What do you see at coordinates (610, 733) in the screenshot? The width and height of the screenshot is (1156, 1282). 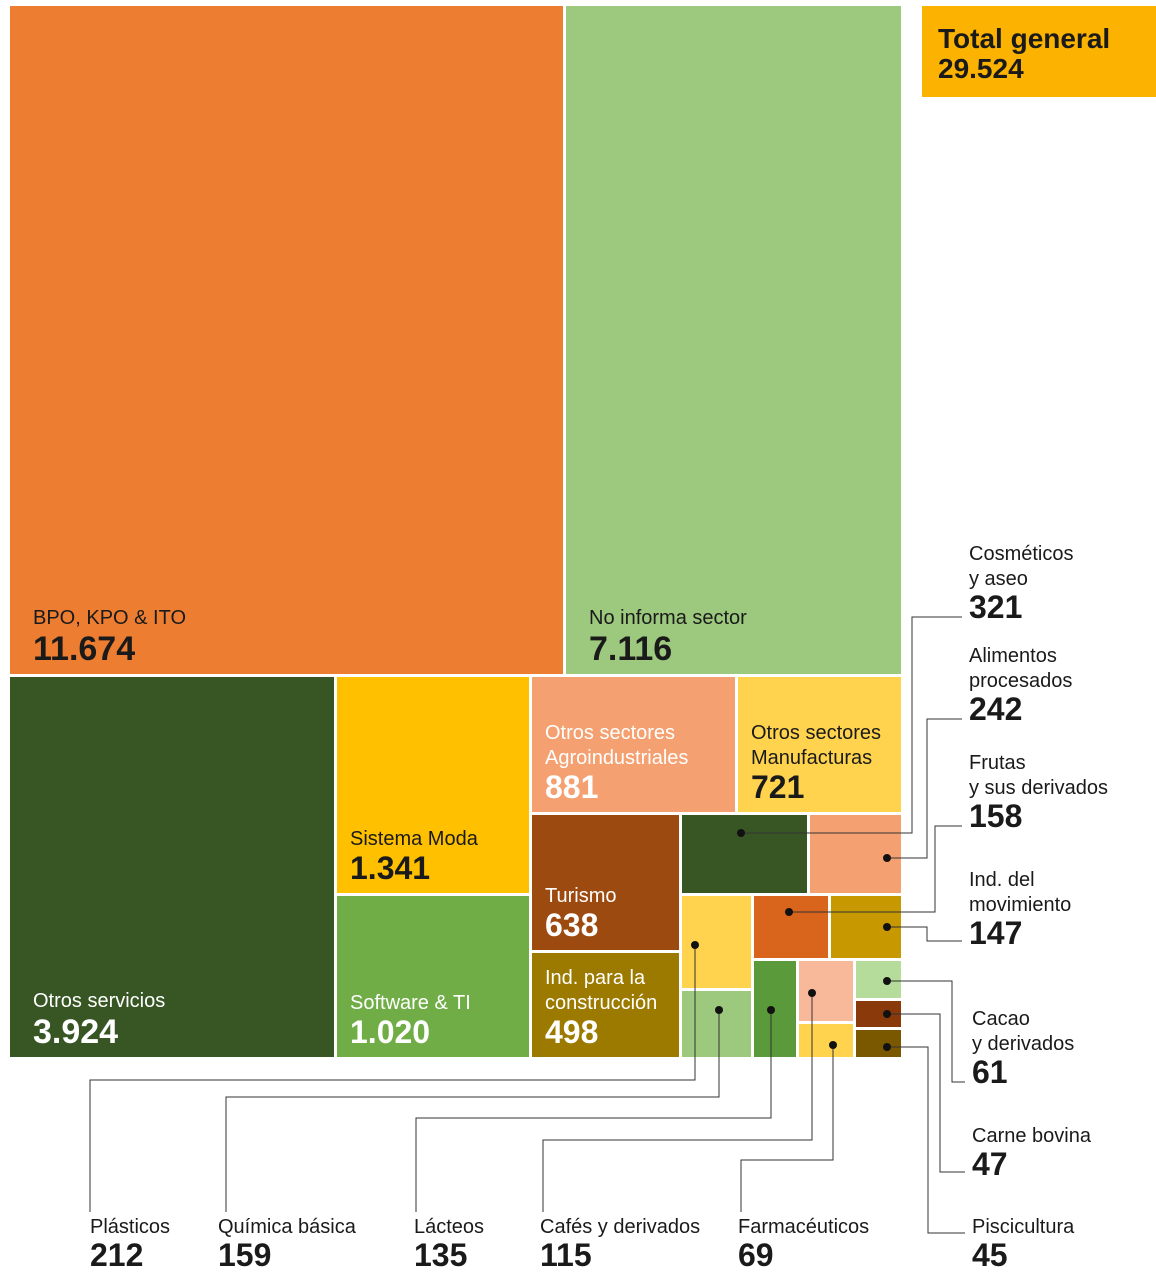 I see `category-label: Otros sectores` at bounding box center [610, 733].